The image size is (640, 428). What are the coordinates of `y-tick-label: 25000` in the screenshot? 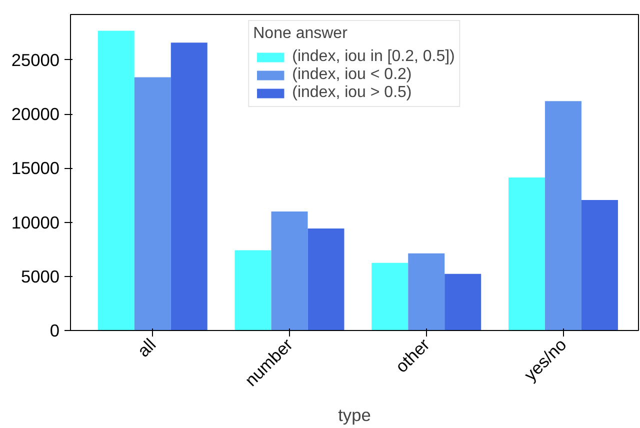 It's located at (35, 60).